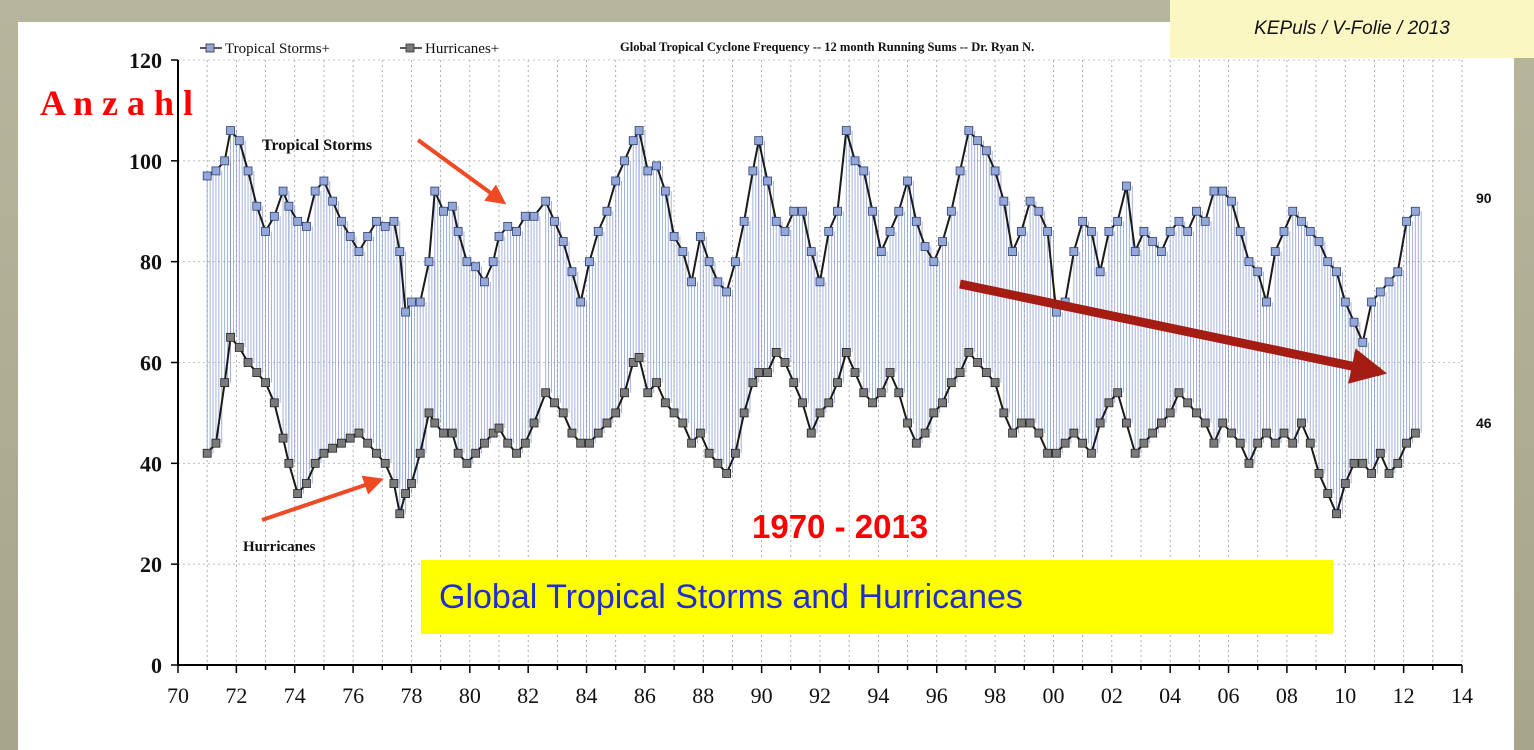 The image size is (1534, 750). What do you see at coordinates (731, 596) in the screenshot?
I see `banner-text: Global Tropical Storms and Hurricanes` at bounding box center [731, 596].